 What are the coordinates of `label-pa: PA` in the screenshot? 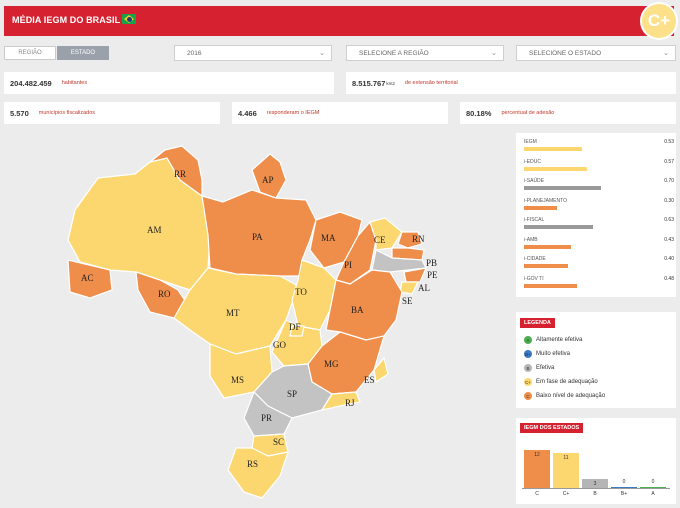 It's located at (257, 237).